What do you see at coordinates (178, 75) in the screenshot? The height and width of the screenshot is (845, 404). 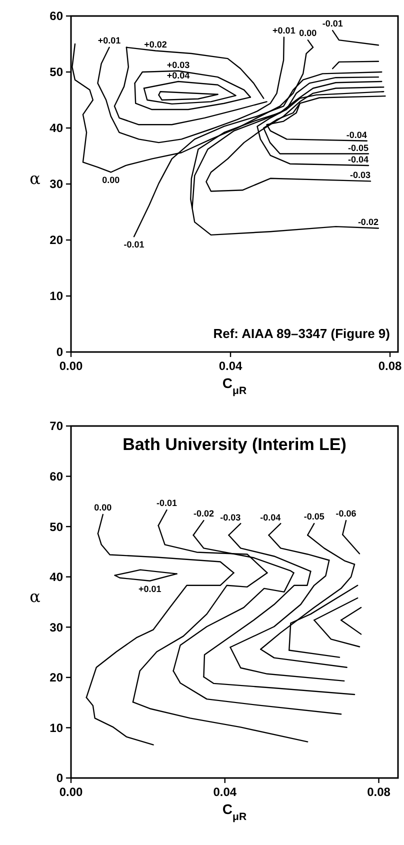 I see `annotation: +0.04` at bounding box center [178, 75].